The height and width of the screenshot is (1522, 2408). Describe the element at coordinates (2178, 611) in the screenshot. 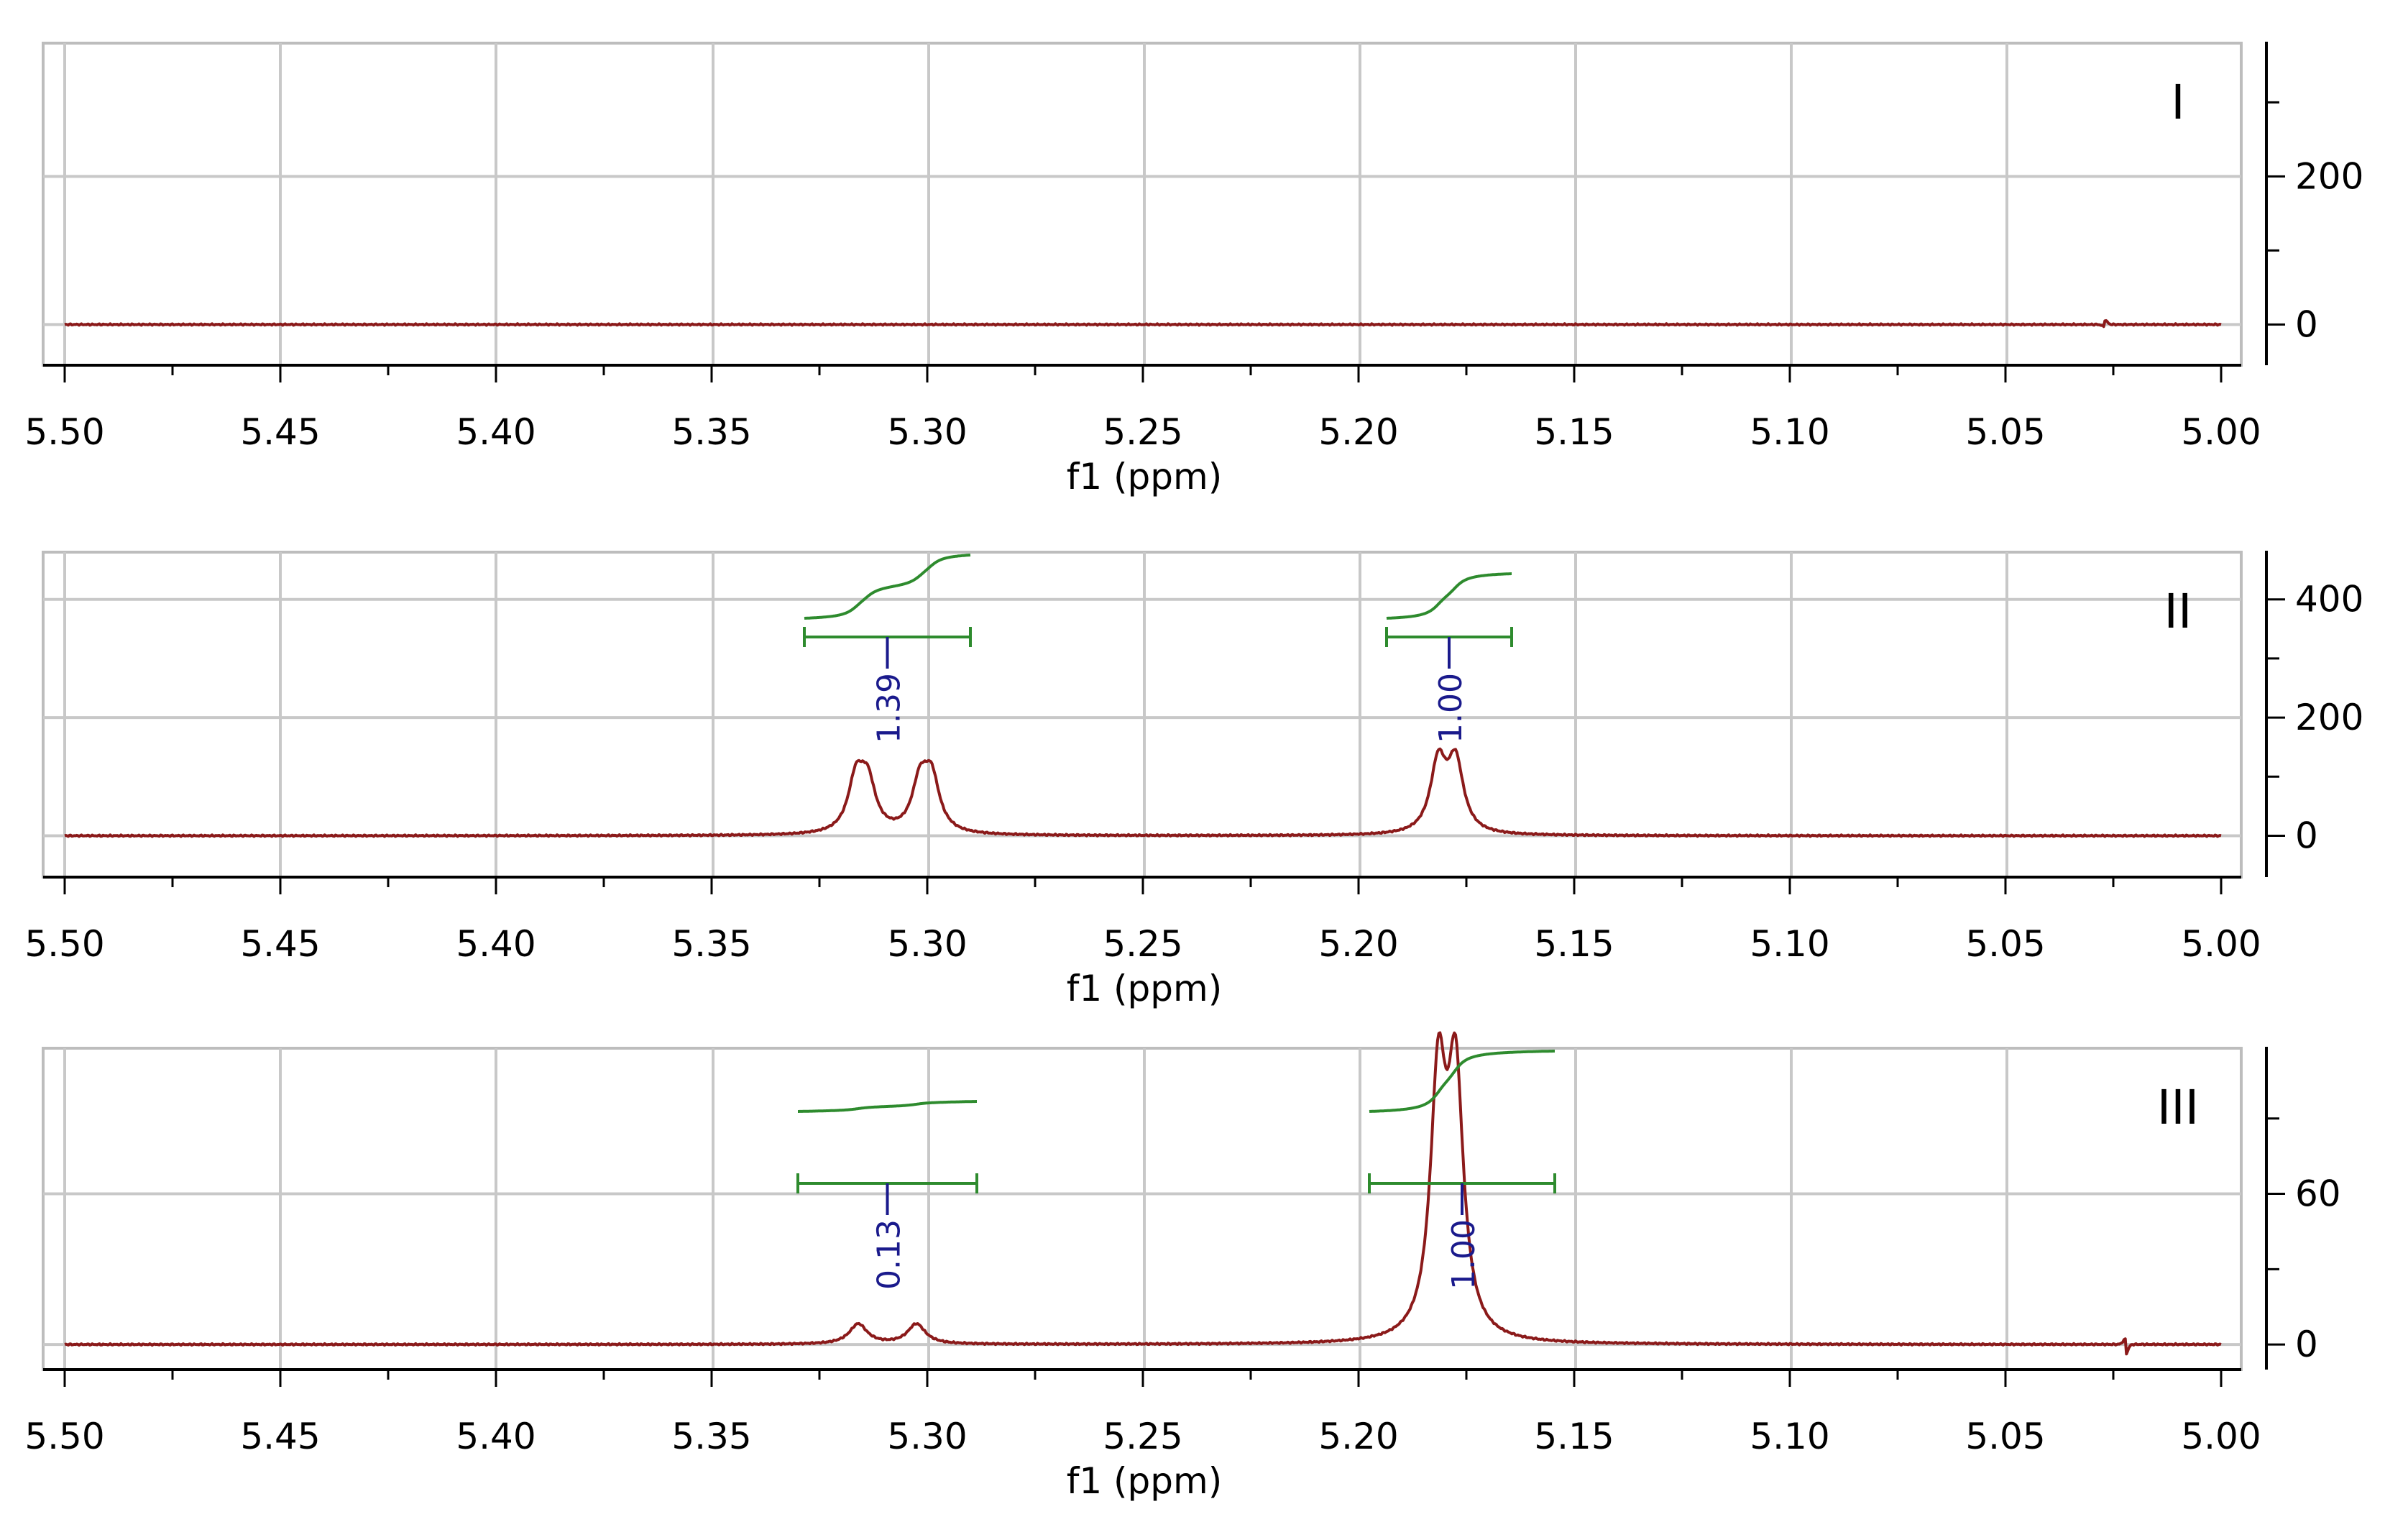

I see `panel-label: II` at that location.